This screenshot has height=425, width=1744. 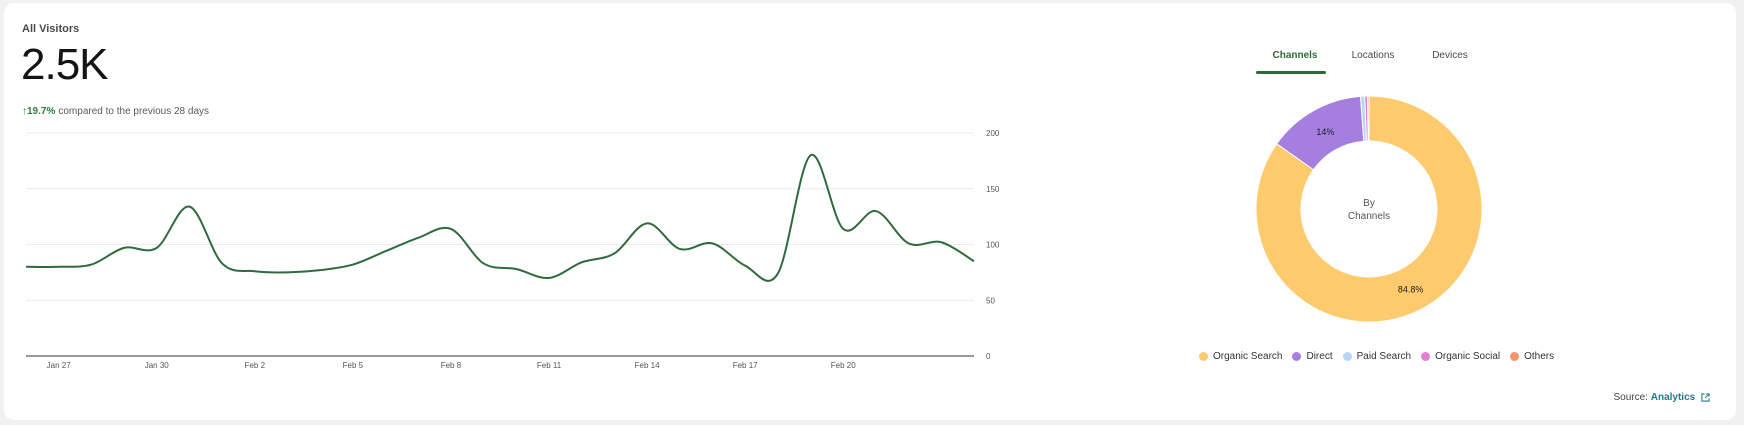 What do you see at coordinates (1673, 397) in the screenshot?
I see `analytics-link: Analytics` at bounding box center [1673, 397].